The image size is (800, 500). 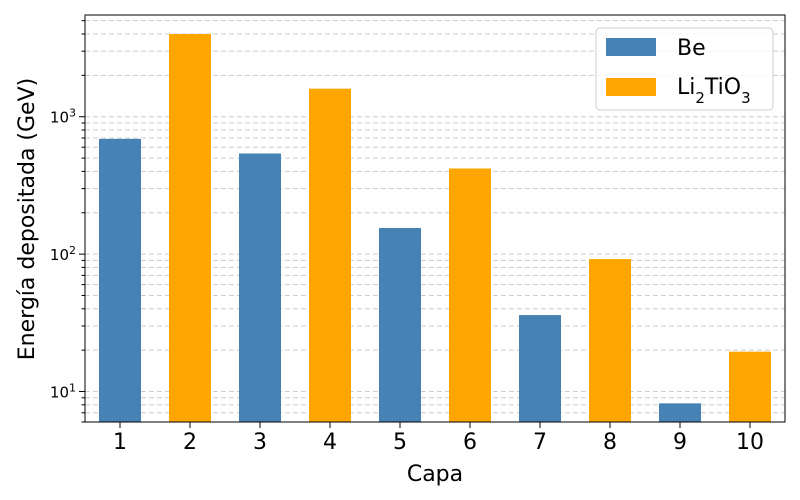 I want to click on x-tick-label: 5, so click(x=400, y=442).